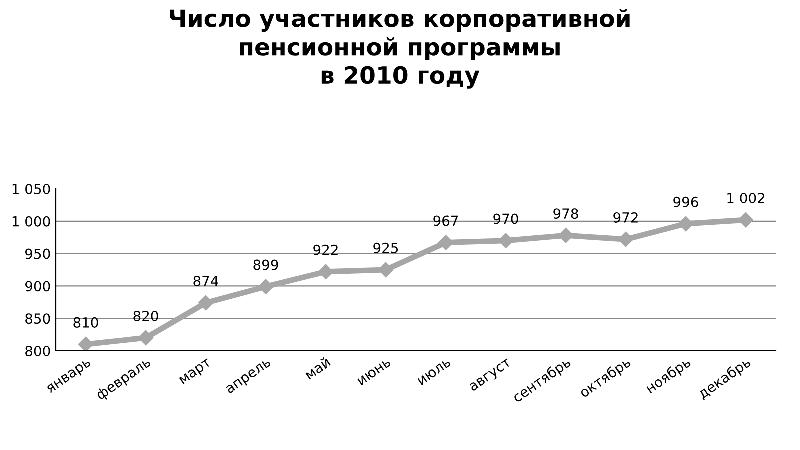 The height and width of the screenshot is (450, 800). I want to click on text: 899, so click(266, 265).